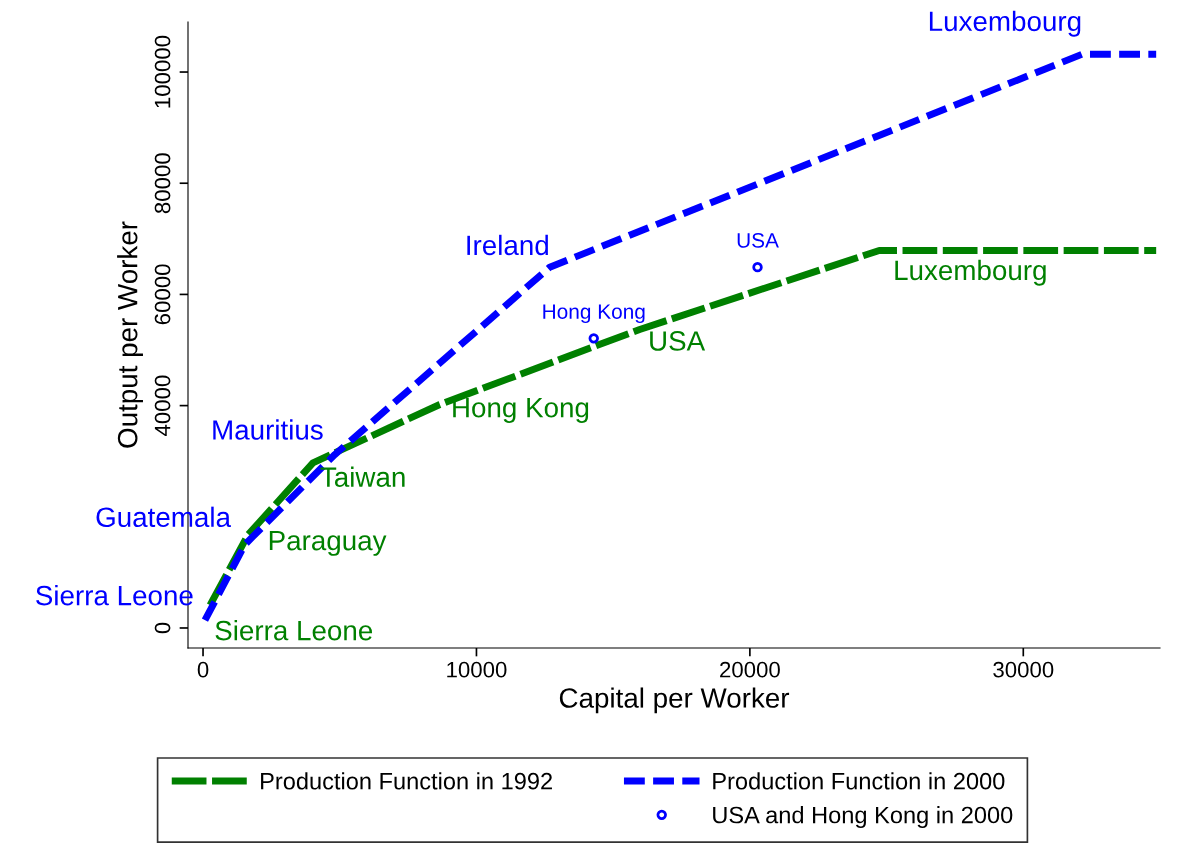 The width and height of the screenshot is (1185, 854). Describe the element at coordinates (162, 294) in the screenshot. I see `y-tick-label: 60000` at that location.